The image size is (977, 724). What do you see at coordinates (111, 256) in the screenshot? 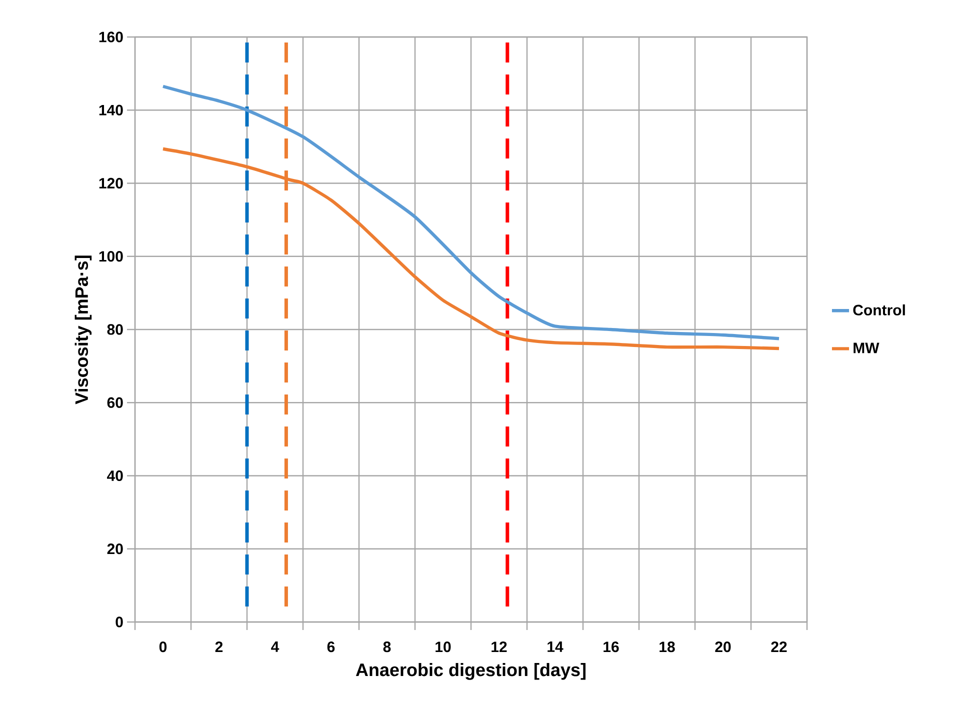
I see `y-tick-label: 100` at bounding box center [111, 256].